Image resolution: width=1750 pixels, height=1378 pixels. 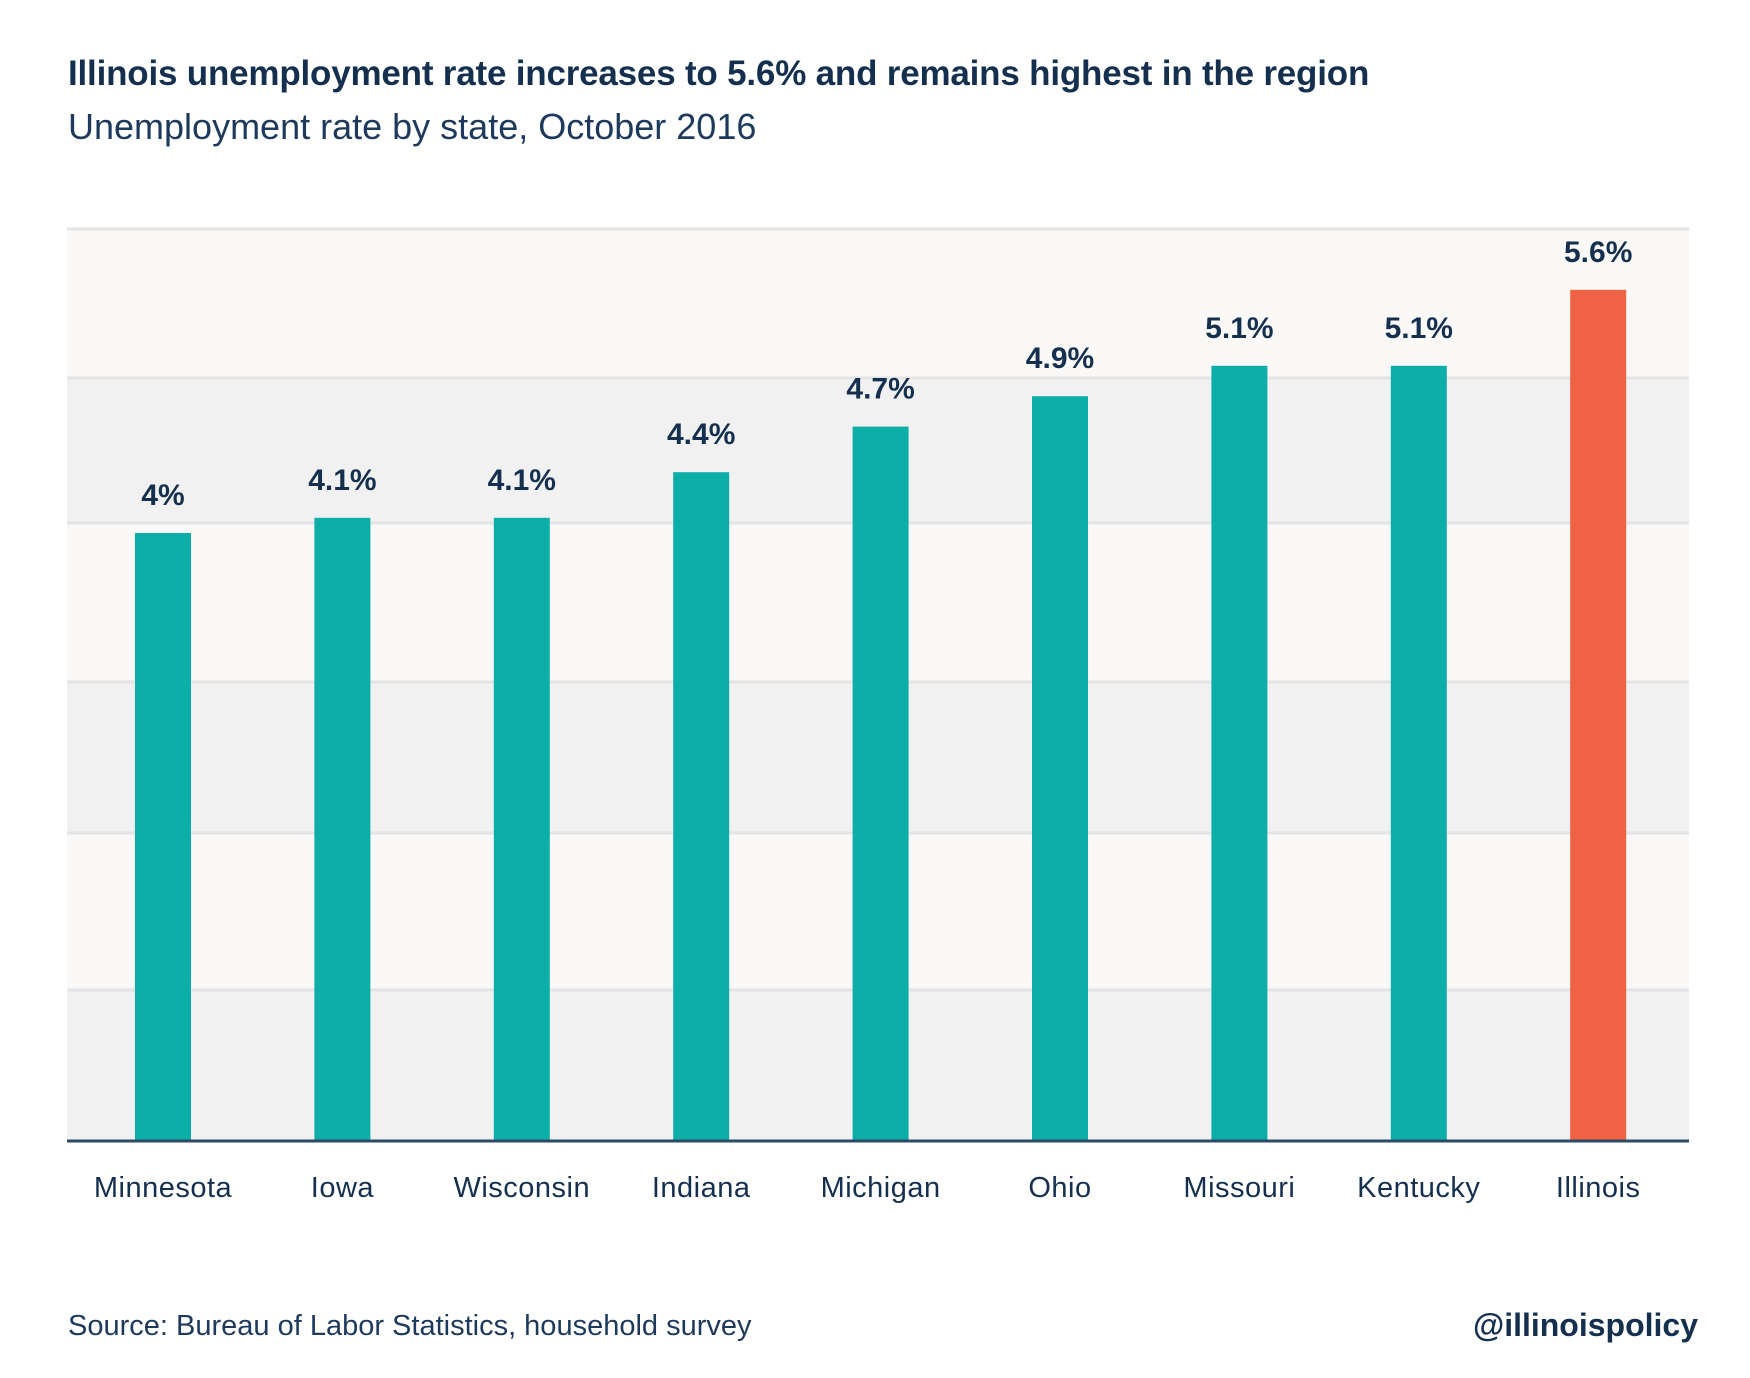 I want to click on x-tick-label: Illinois, so click(x=1598, y=1188).